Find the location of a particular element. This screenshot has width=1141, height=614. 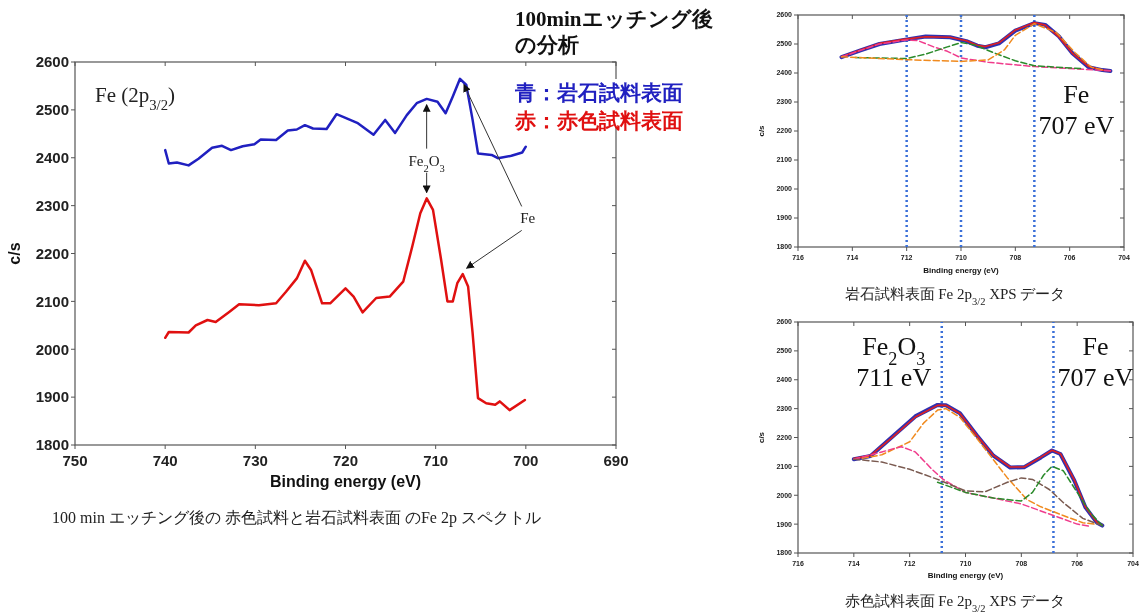

x-tick-label: 700 is located at coordinates (526, 460).